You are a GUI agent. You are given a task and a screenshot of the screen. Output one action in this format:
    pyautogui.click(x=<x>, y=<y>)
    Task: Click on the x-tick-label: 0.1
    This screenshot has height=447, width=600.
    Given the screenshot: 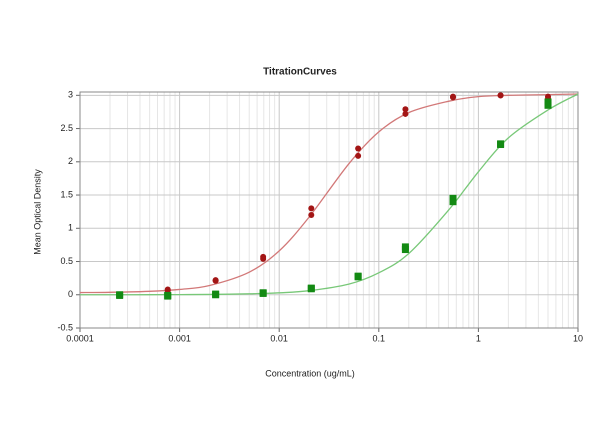 What is the action you would take?
    pyautogui.click(x=379, y=338)
    